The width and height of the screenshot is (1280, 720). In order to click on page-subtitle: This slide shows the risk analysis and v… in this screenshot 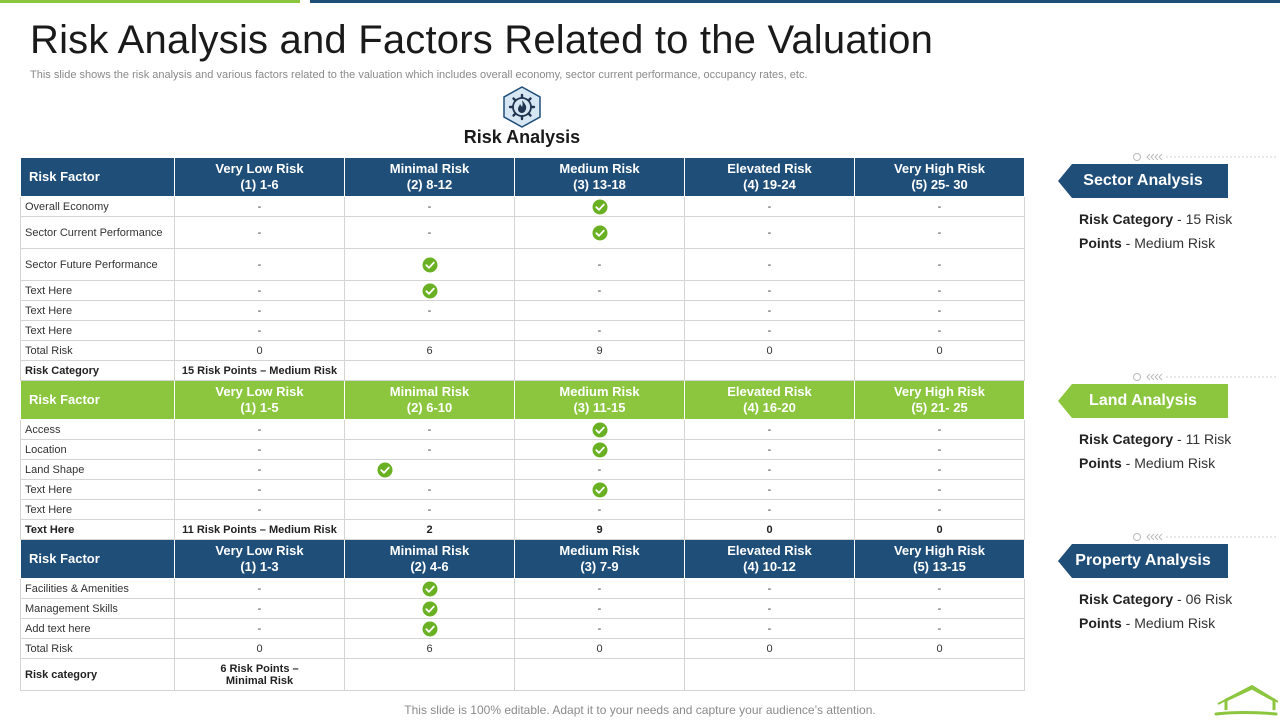, I will do `click(419, 75)`.